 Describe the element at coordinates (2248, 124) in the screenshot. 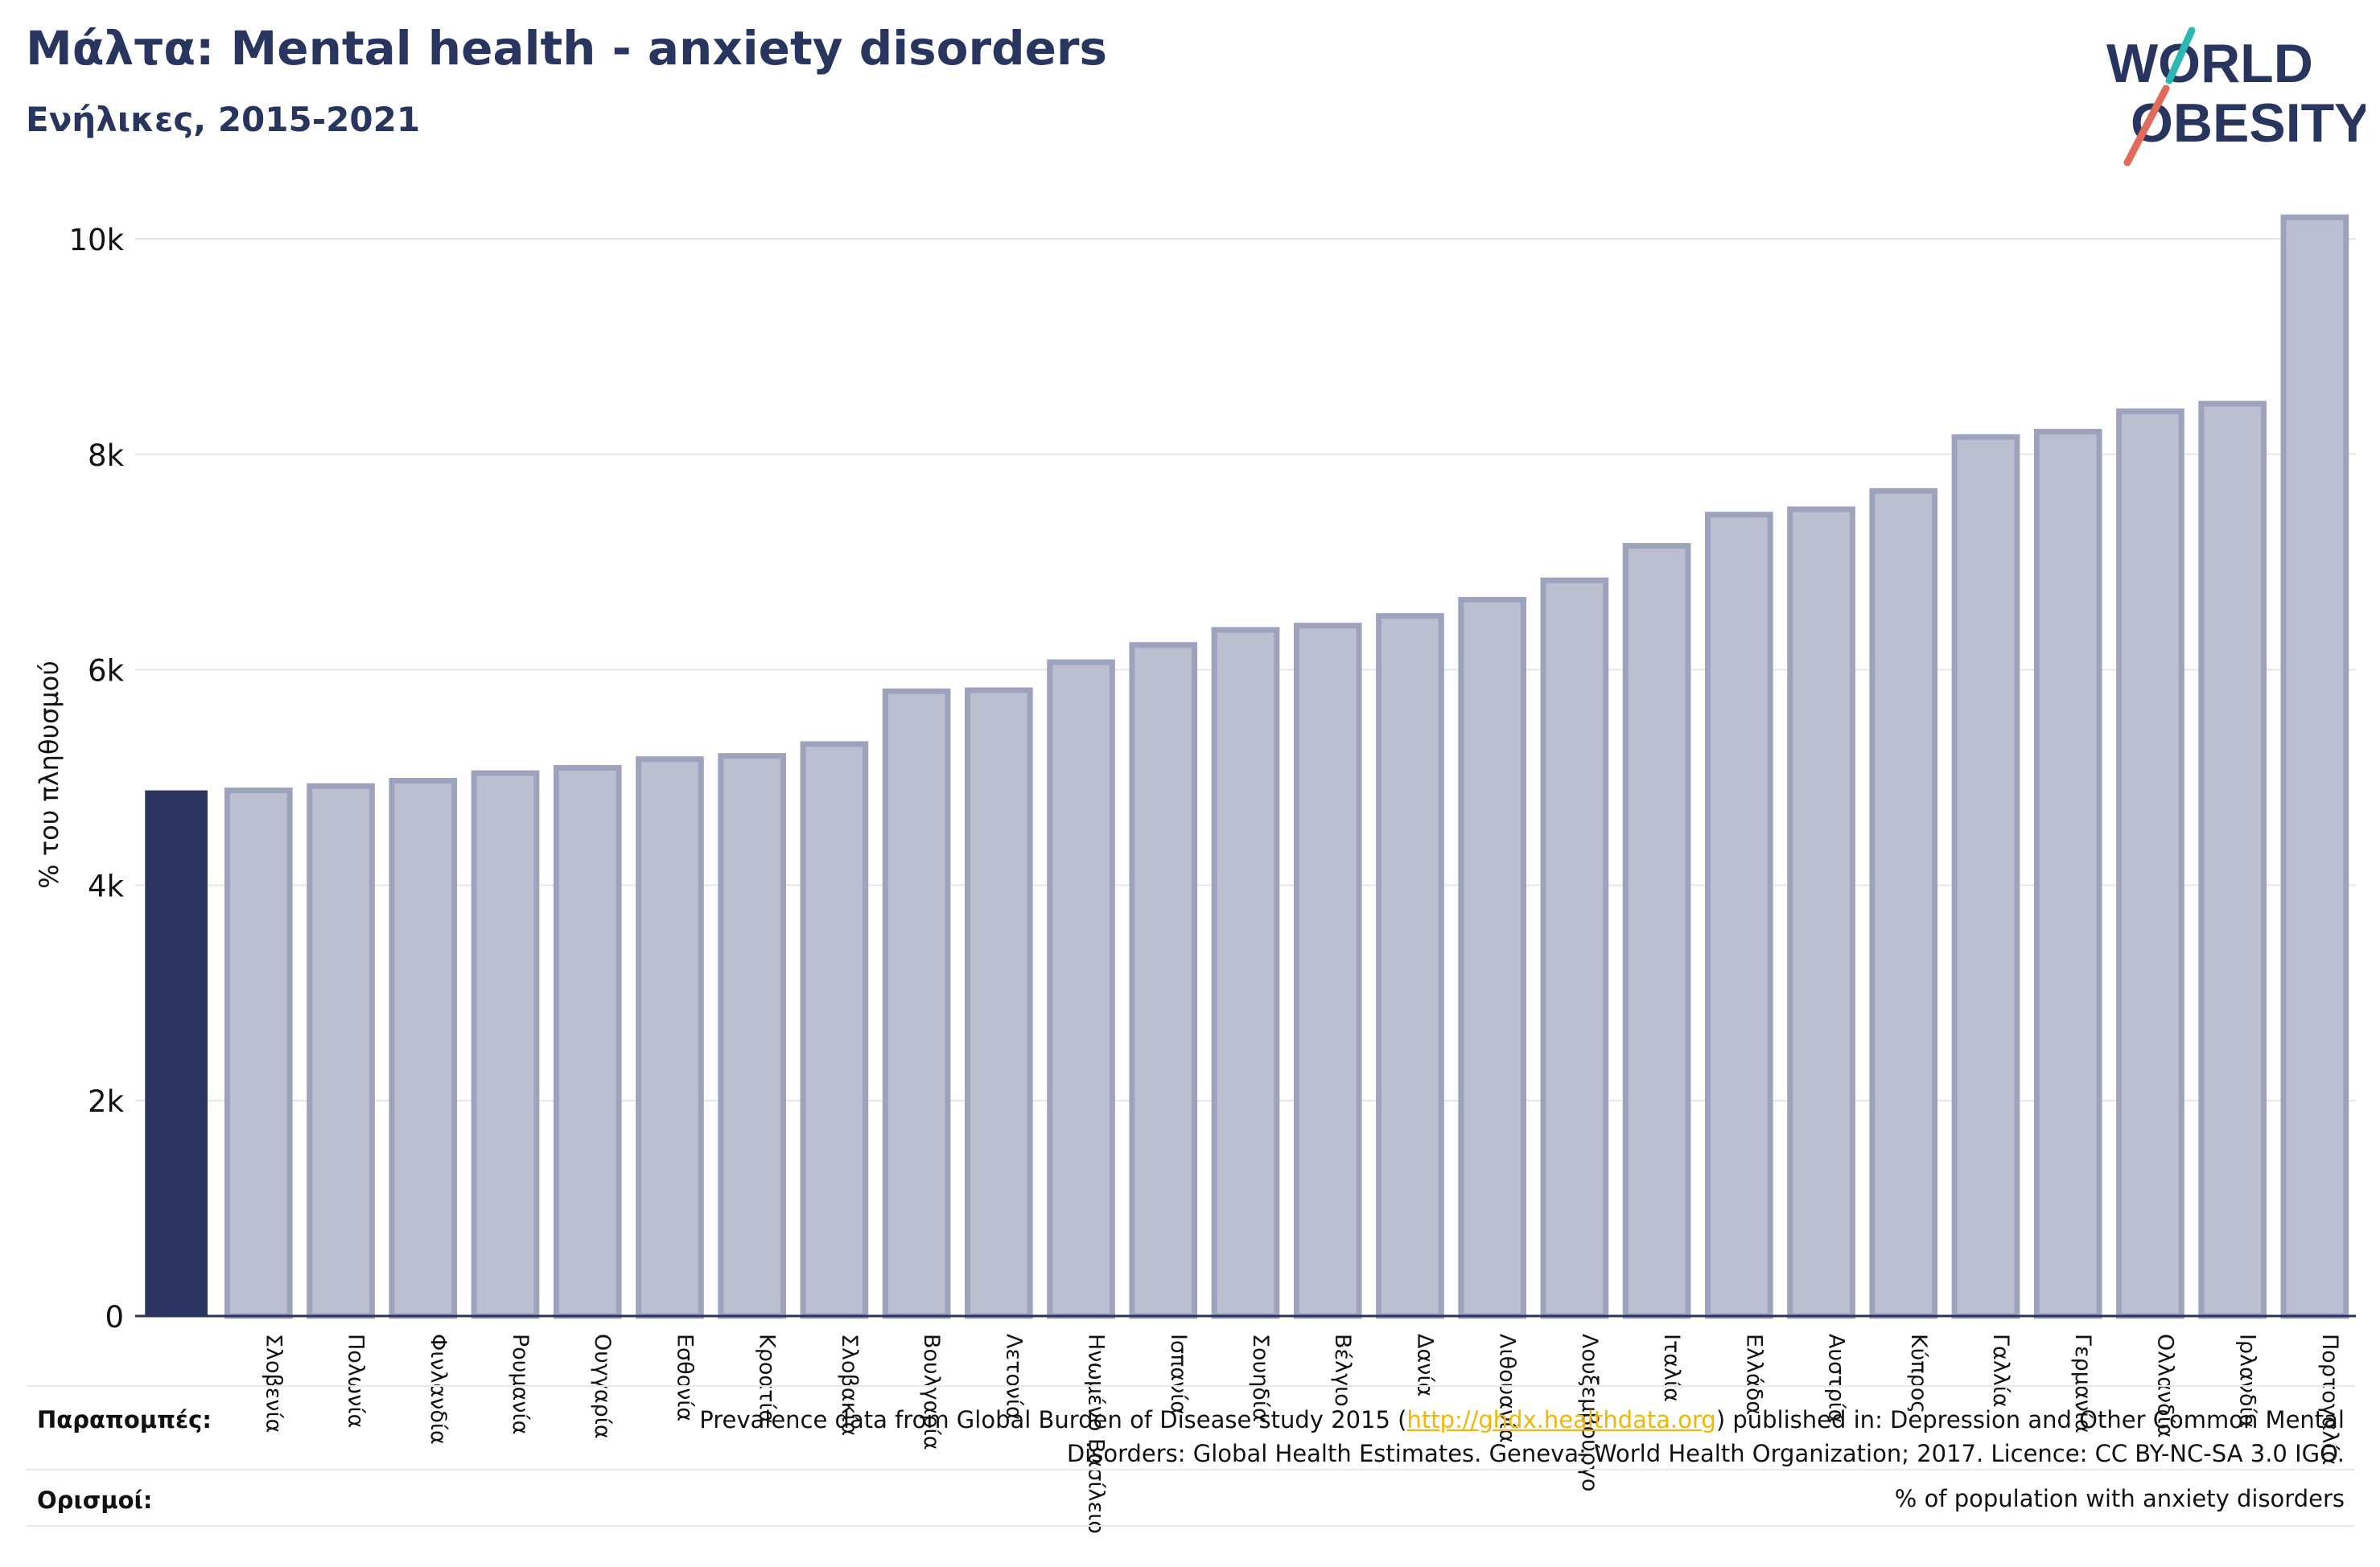

I see `logo-line2: OBESITY` at that location.